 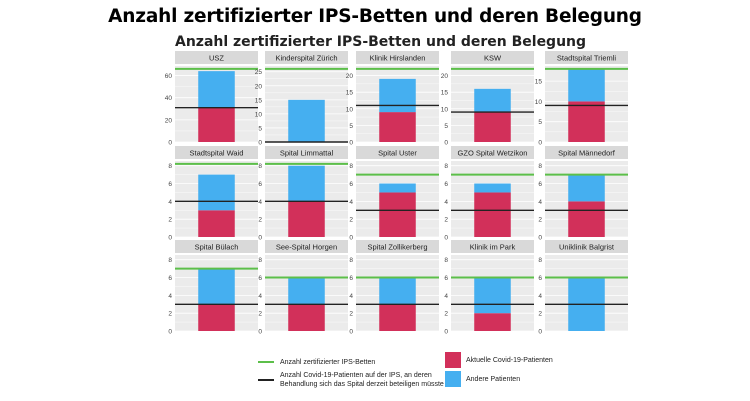 What do you see at coordinates (216, 124) in the screenshot?
I see `bar-covid-usz` at bounding box center [216, 124].